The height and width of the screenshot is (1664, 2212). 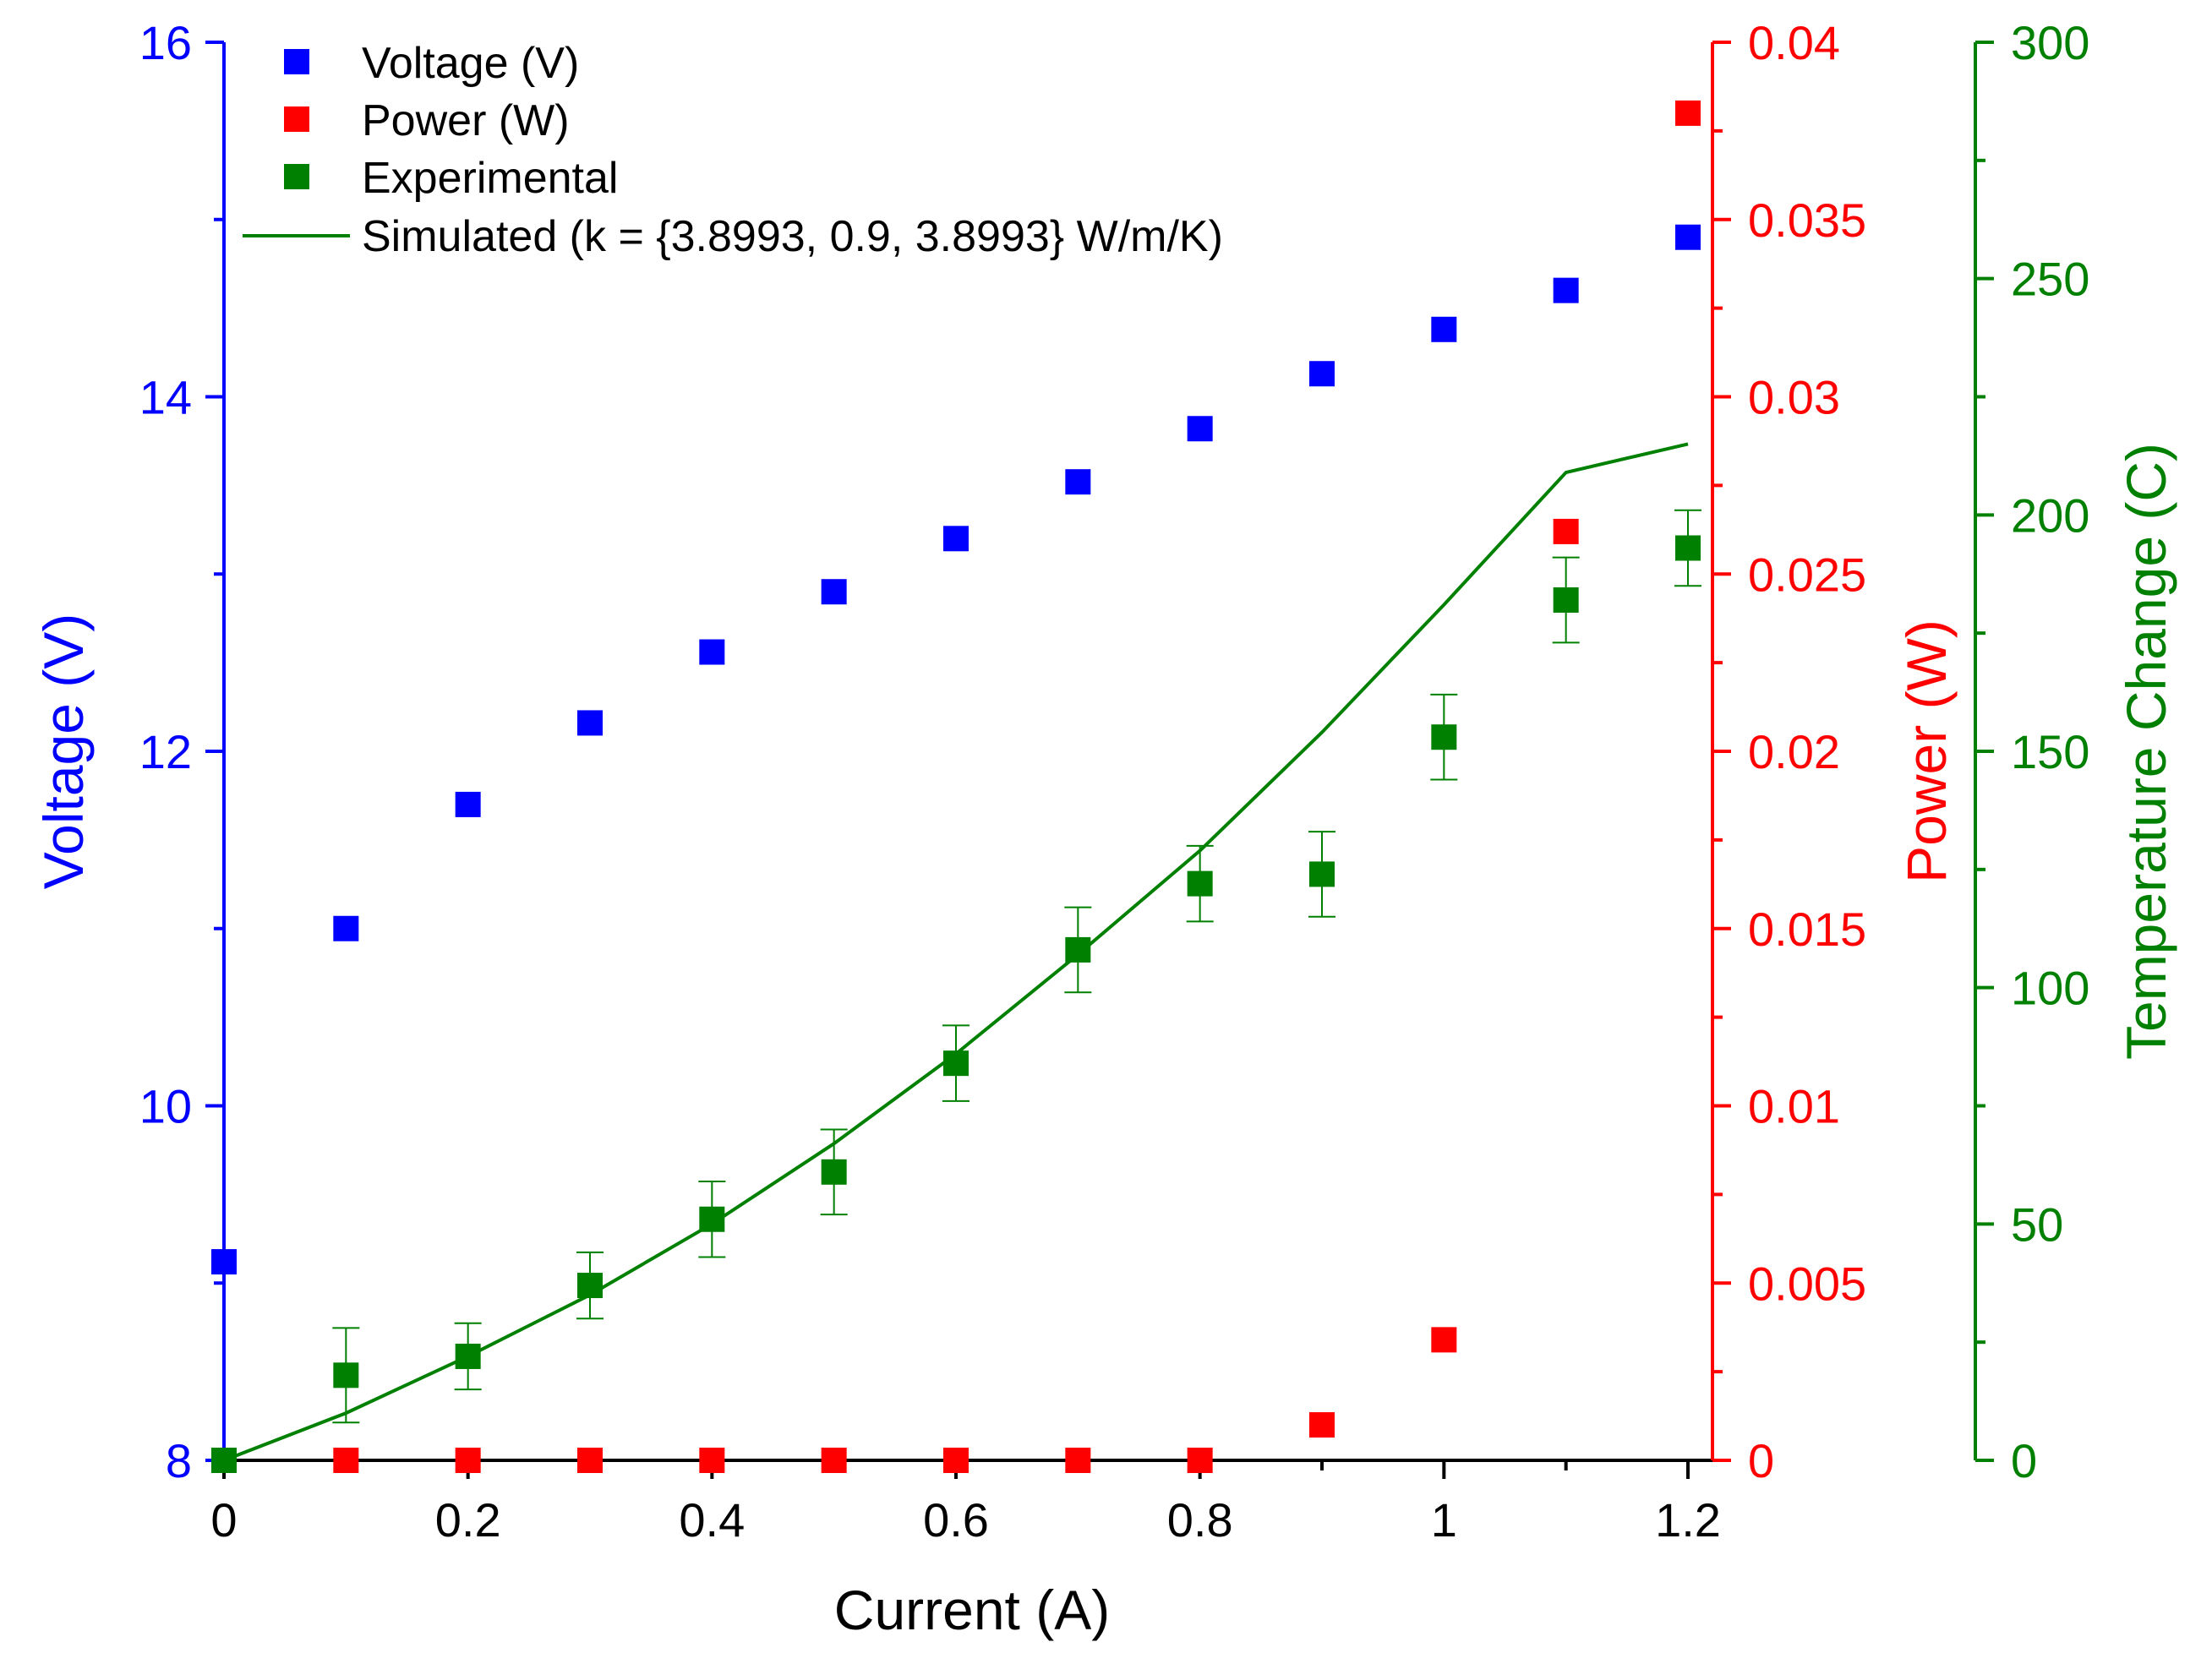 I want to click on power-tick-label: 0.03, so click(x=1794, y=397).